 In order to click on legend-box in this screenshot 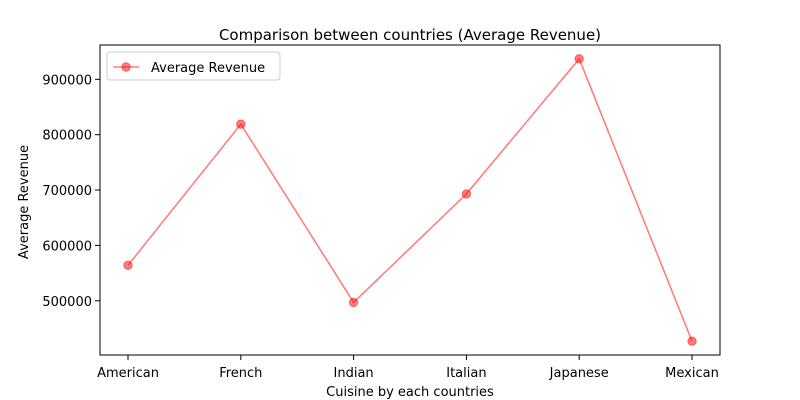, I will do `click(193, 66)`.